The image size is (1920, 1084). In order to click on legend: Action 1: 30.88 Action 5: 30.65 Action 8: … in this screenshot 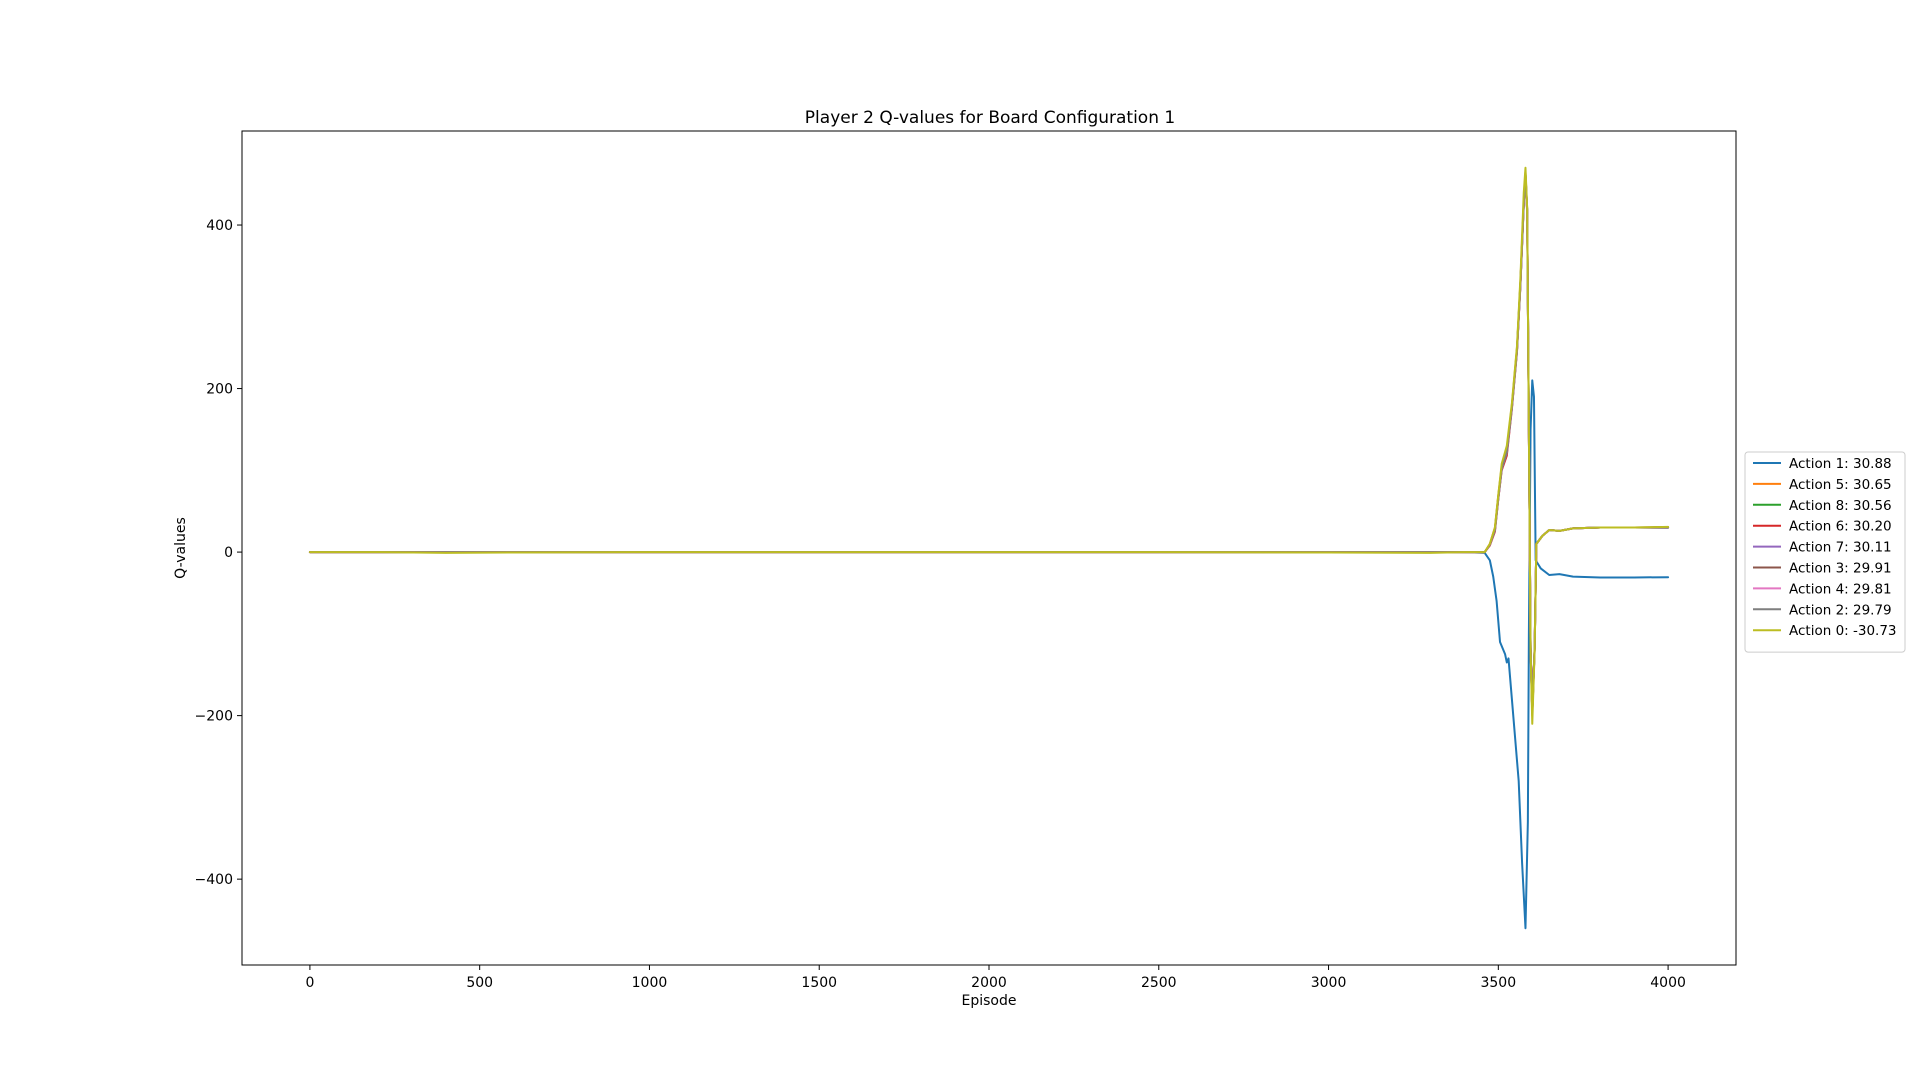, I will do `click(1825, 552)`.